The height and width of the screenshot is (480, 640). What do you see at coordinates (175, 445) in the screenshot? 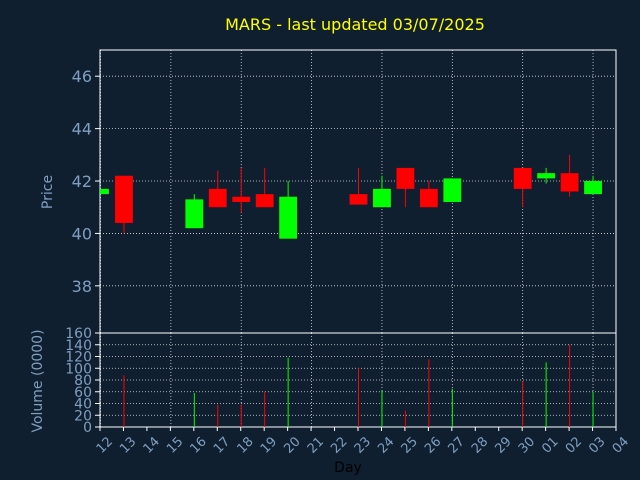
I see `x-tick-label: 15` at bounding box center [175, 445].